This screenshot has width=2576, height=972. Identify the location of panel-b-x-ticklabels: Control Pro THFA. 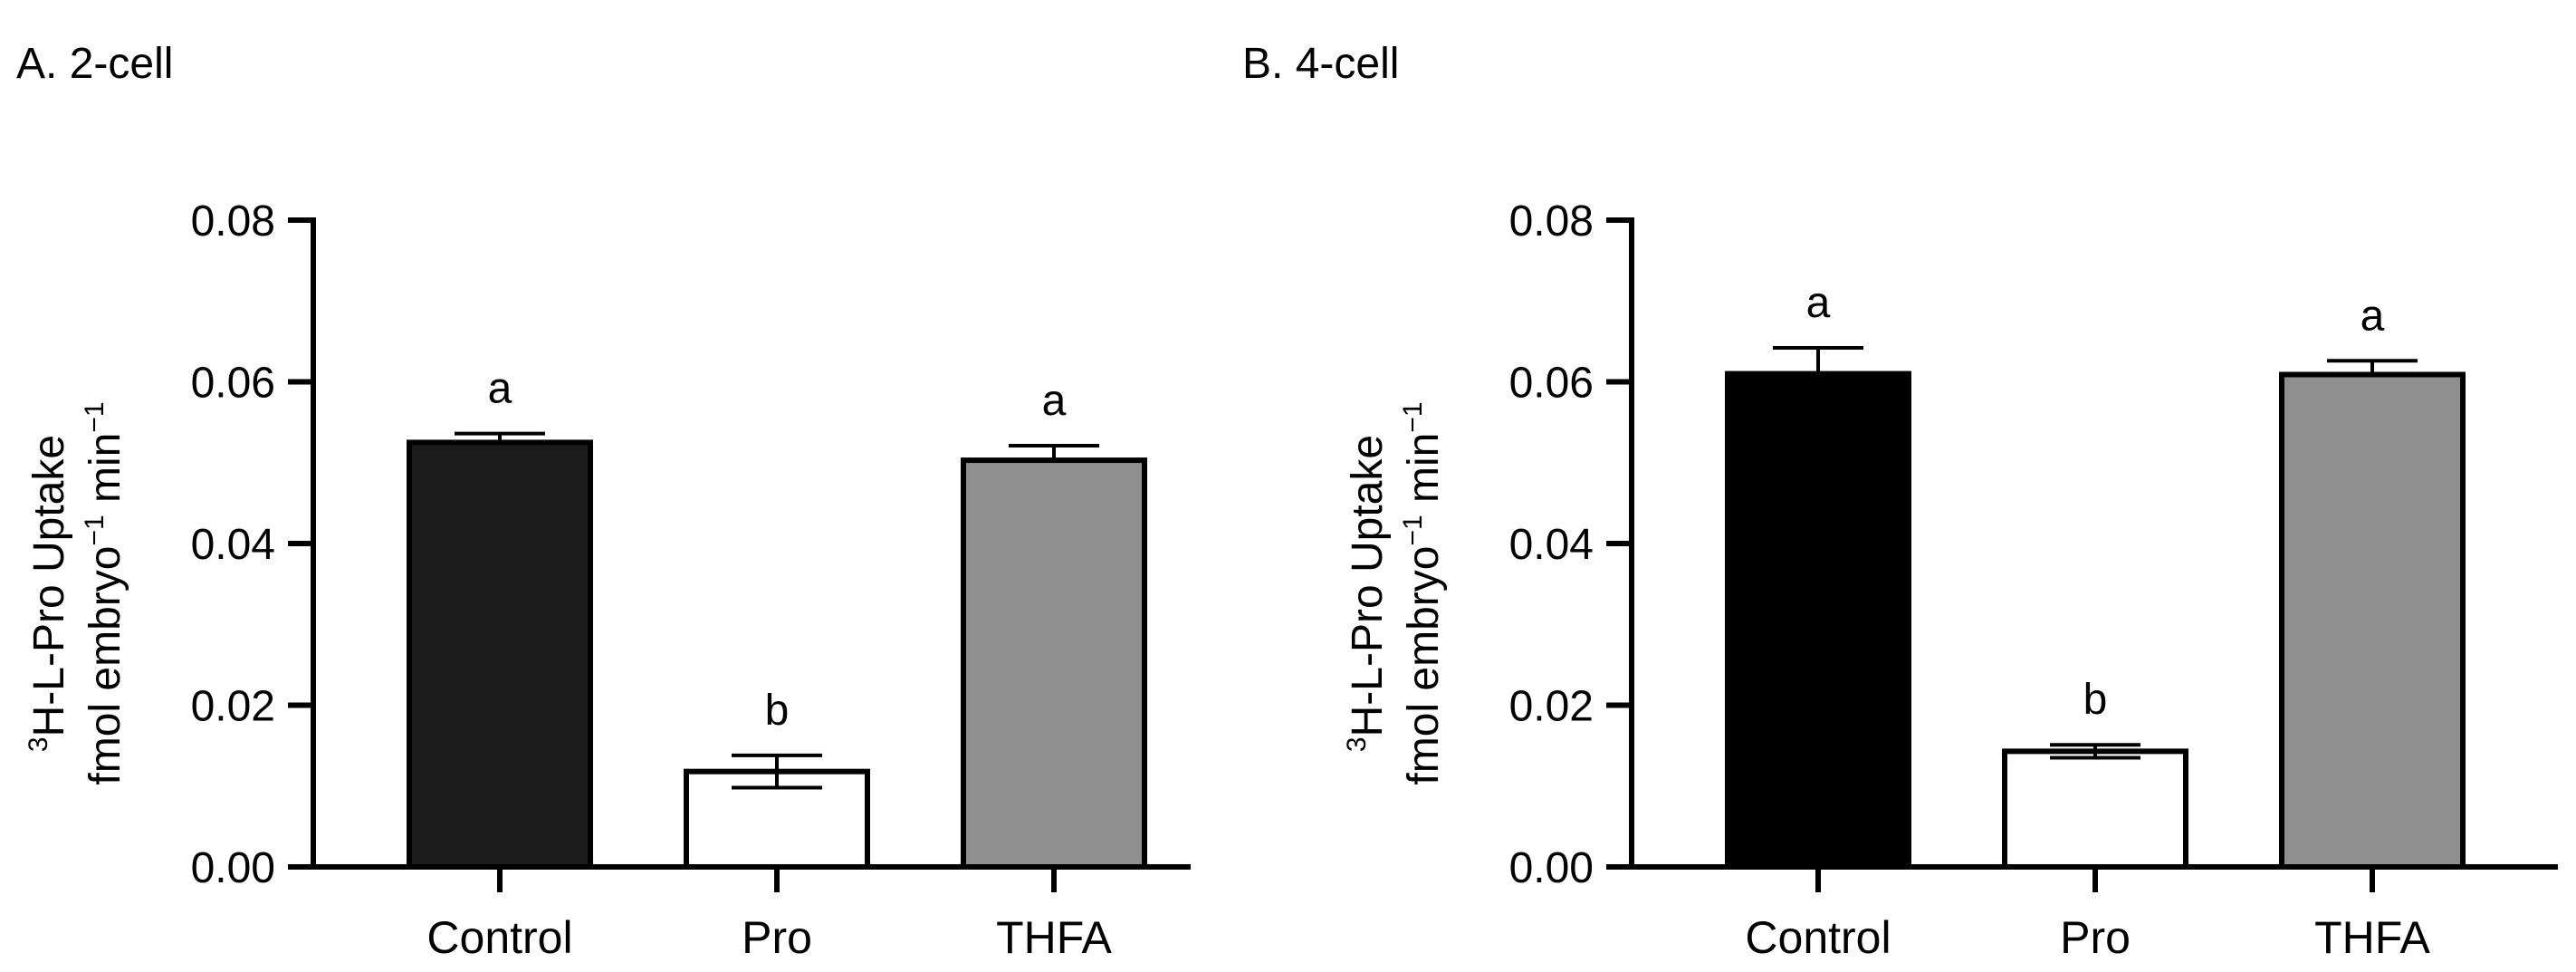
(2087, 937).